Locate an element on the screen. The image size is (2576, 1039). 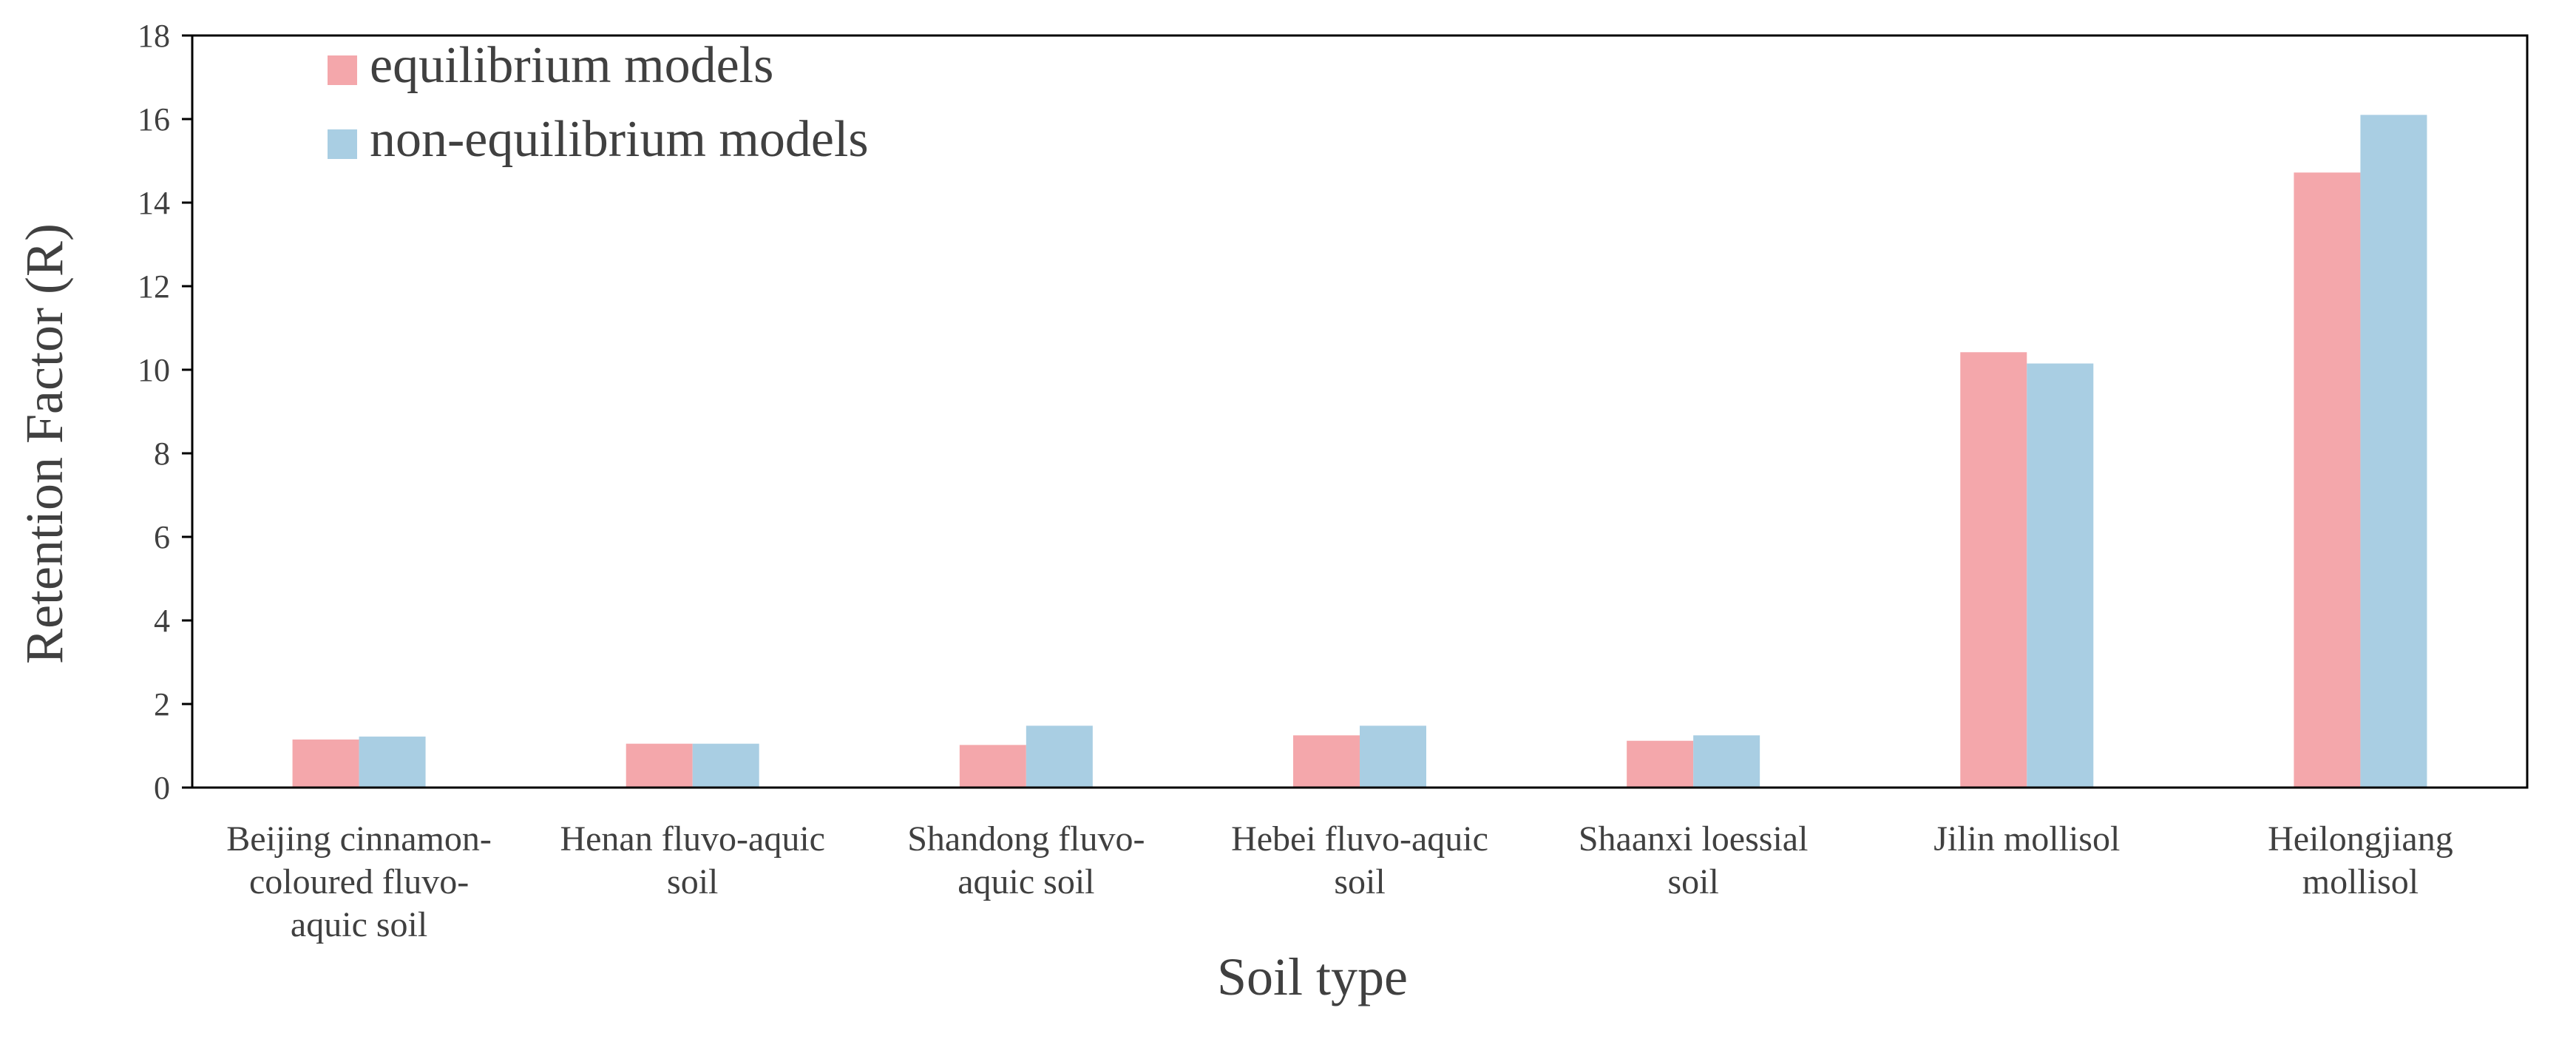
x-tick-label: Heilongjiang mollisol is located at coordinates (2360, 860).